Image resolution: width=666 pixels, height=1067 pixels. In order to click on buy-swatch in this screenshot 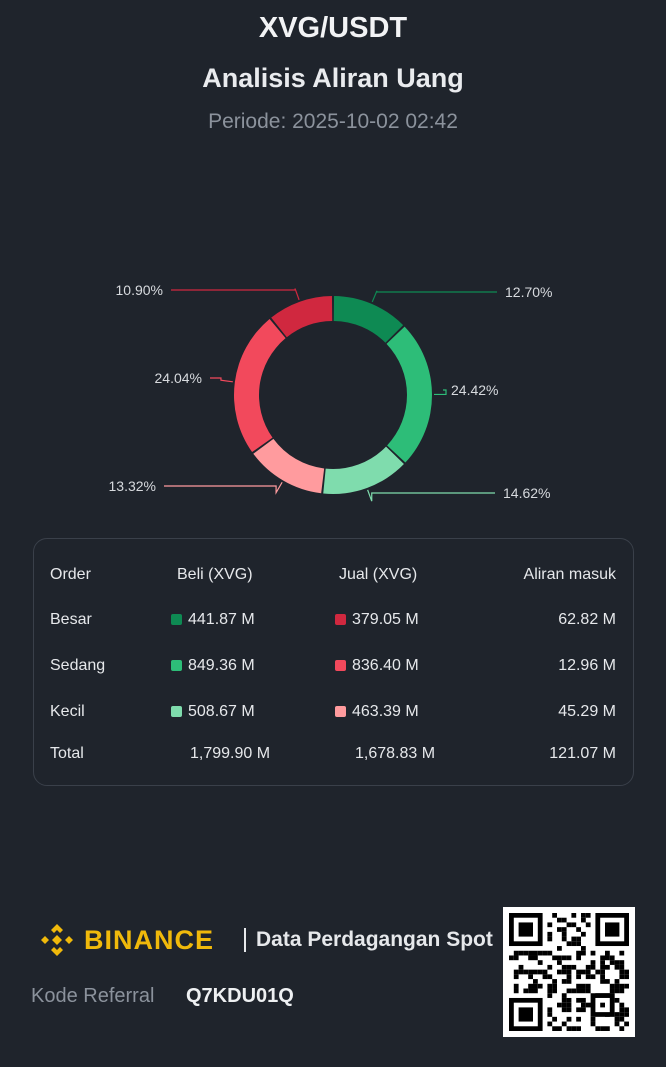, I will do `click(176, 711)`.